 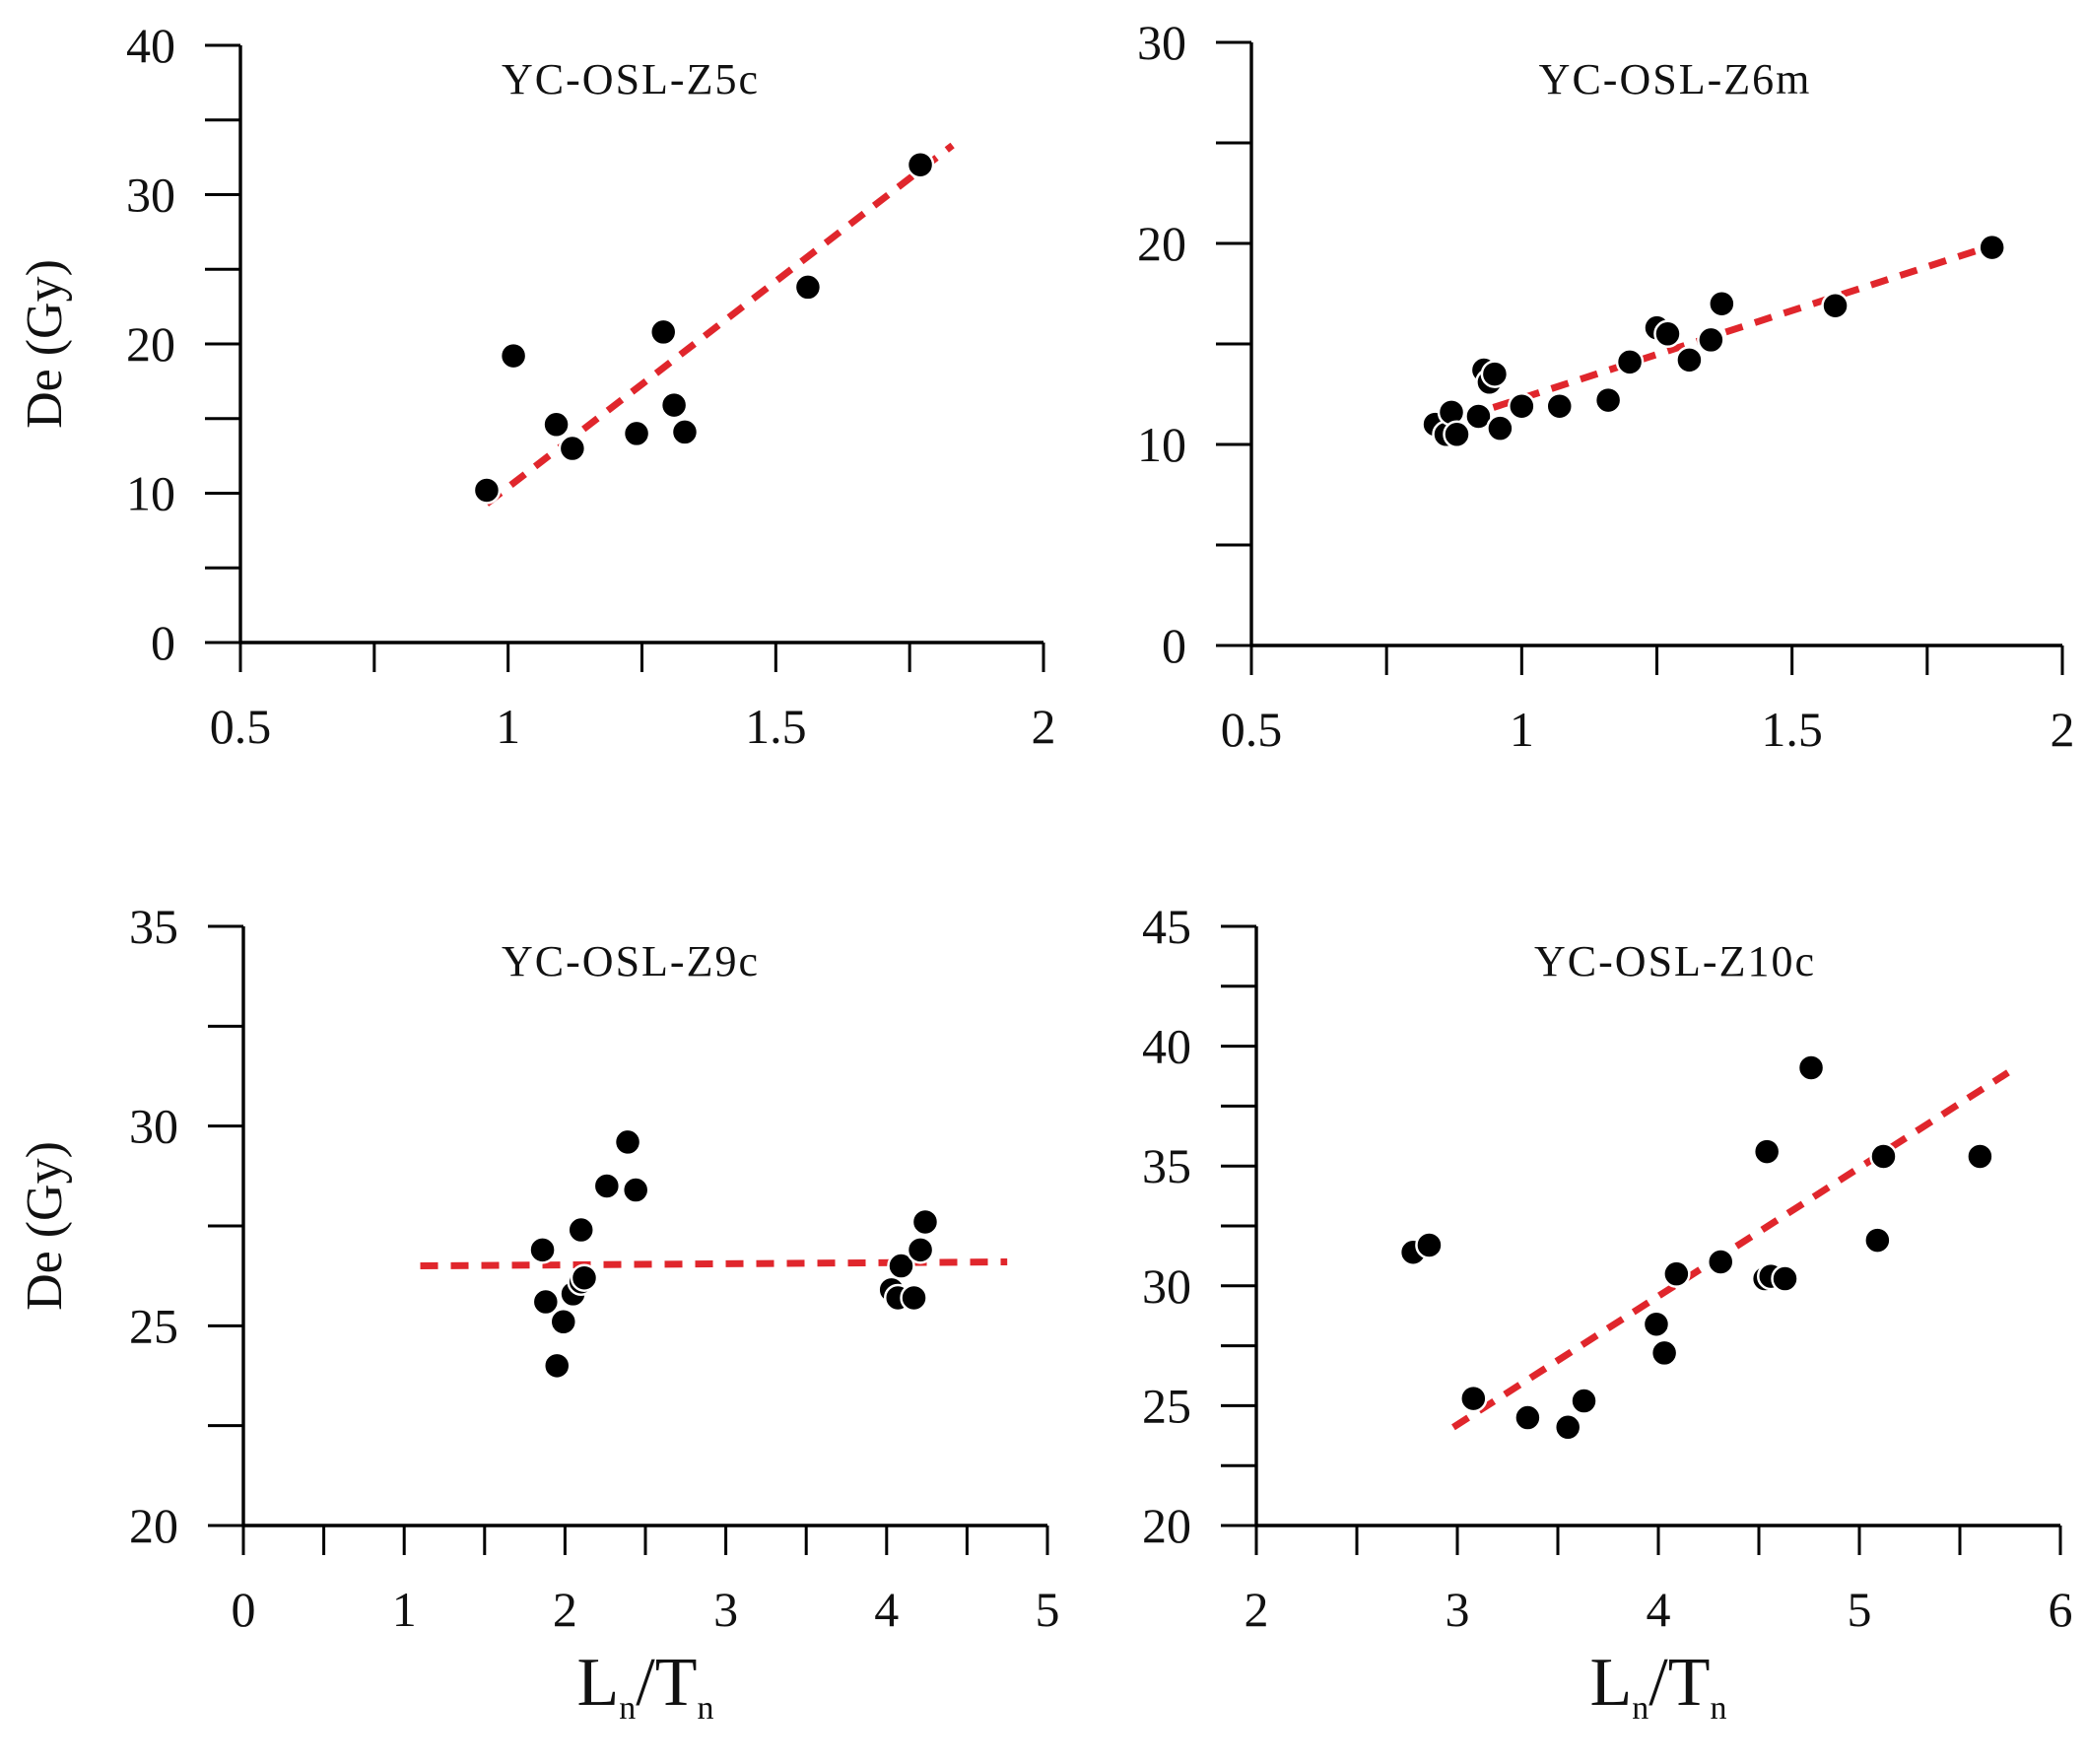 What do you see at coordinates (1860, 1609) in the screenshot?
I see `x-tick-label: 5` at bounding box center [1860, 1609].